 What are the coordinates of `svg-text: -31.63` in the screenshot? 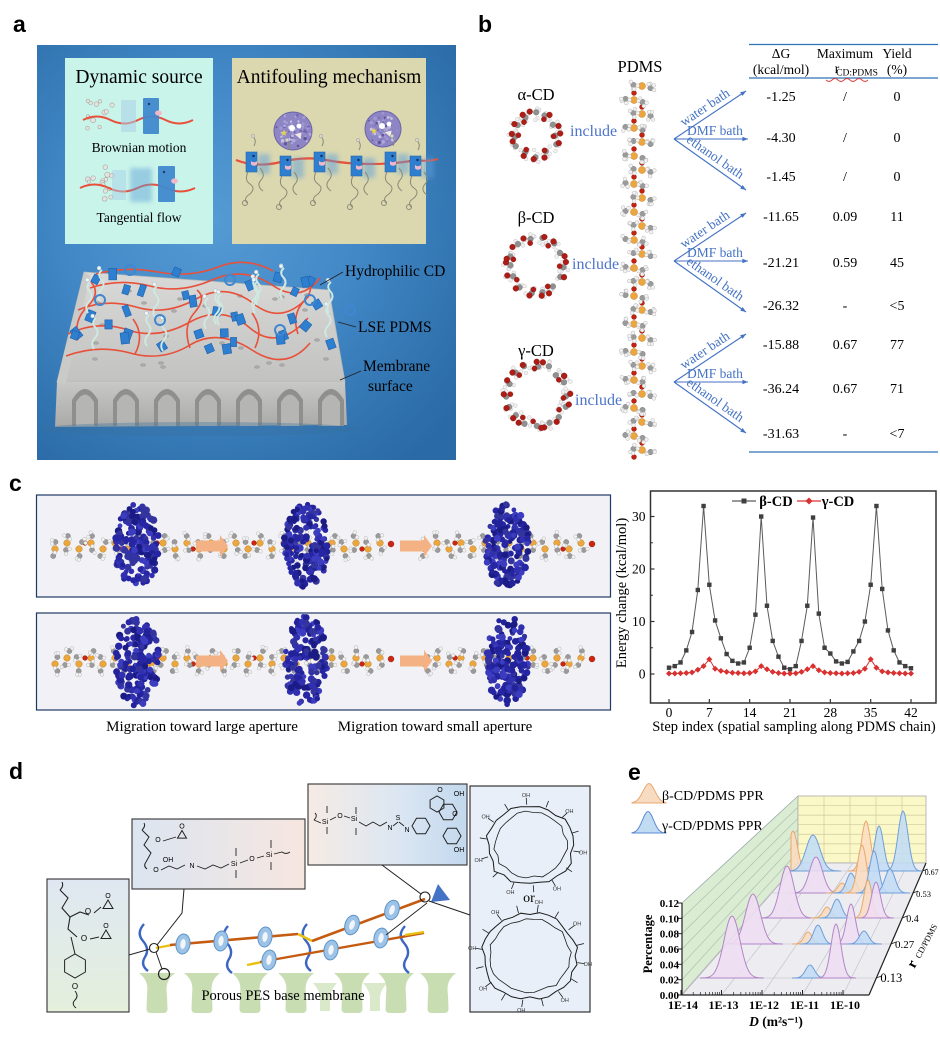 It's located at (781, 434).